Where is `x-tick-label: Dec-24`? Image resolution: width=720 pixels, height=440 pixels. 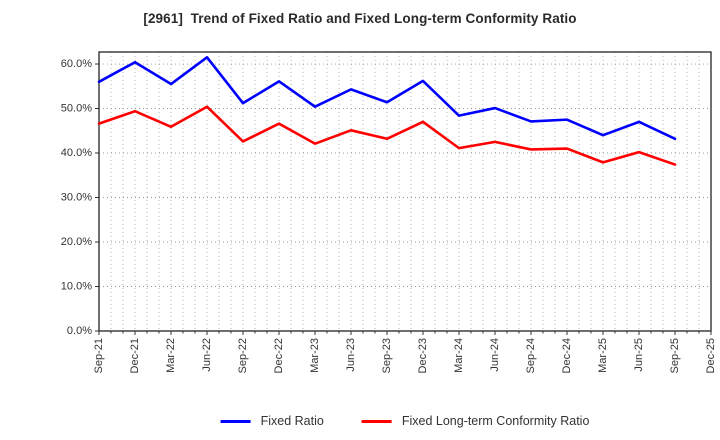 x-tick-label: Dec-24 is located at coordinates (567, 355).